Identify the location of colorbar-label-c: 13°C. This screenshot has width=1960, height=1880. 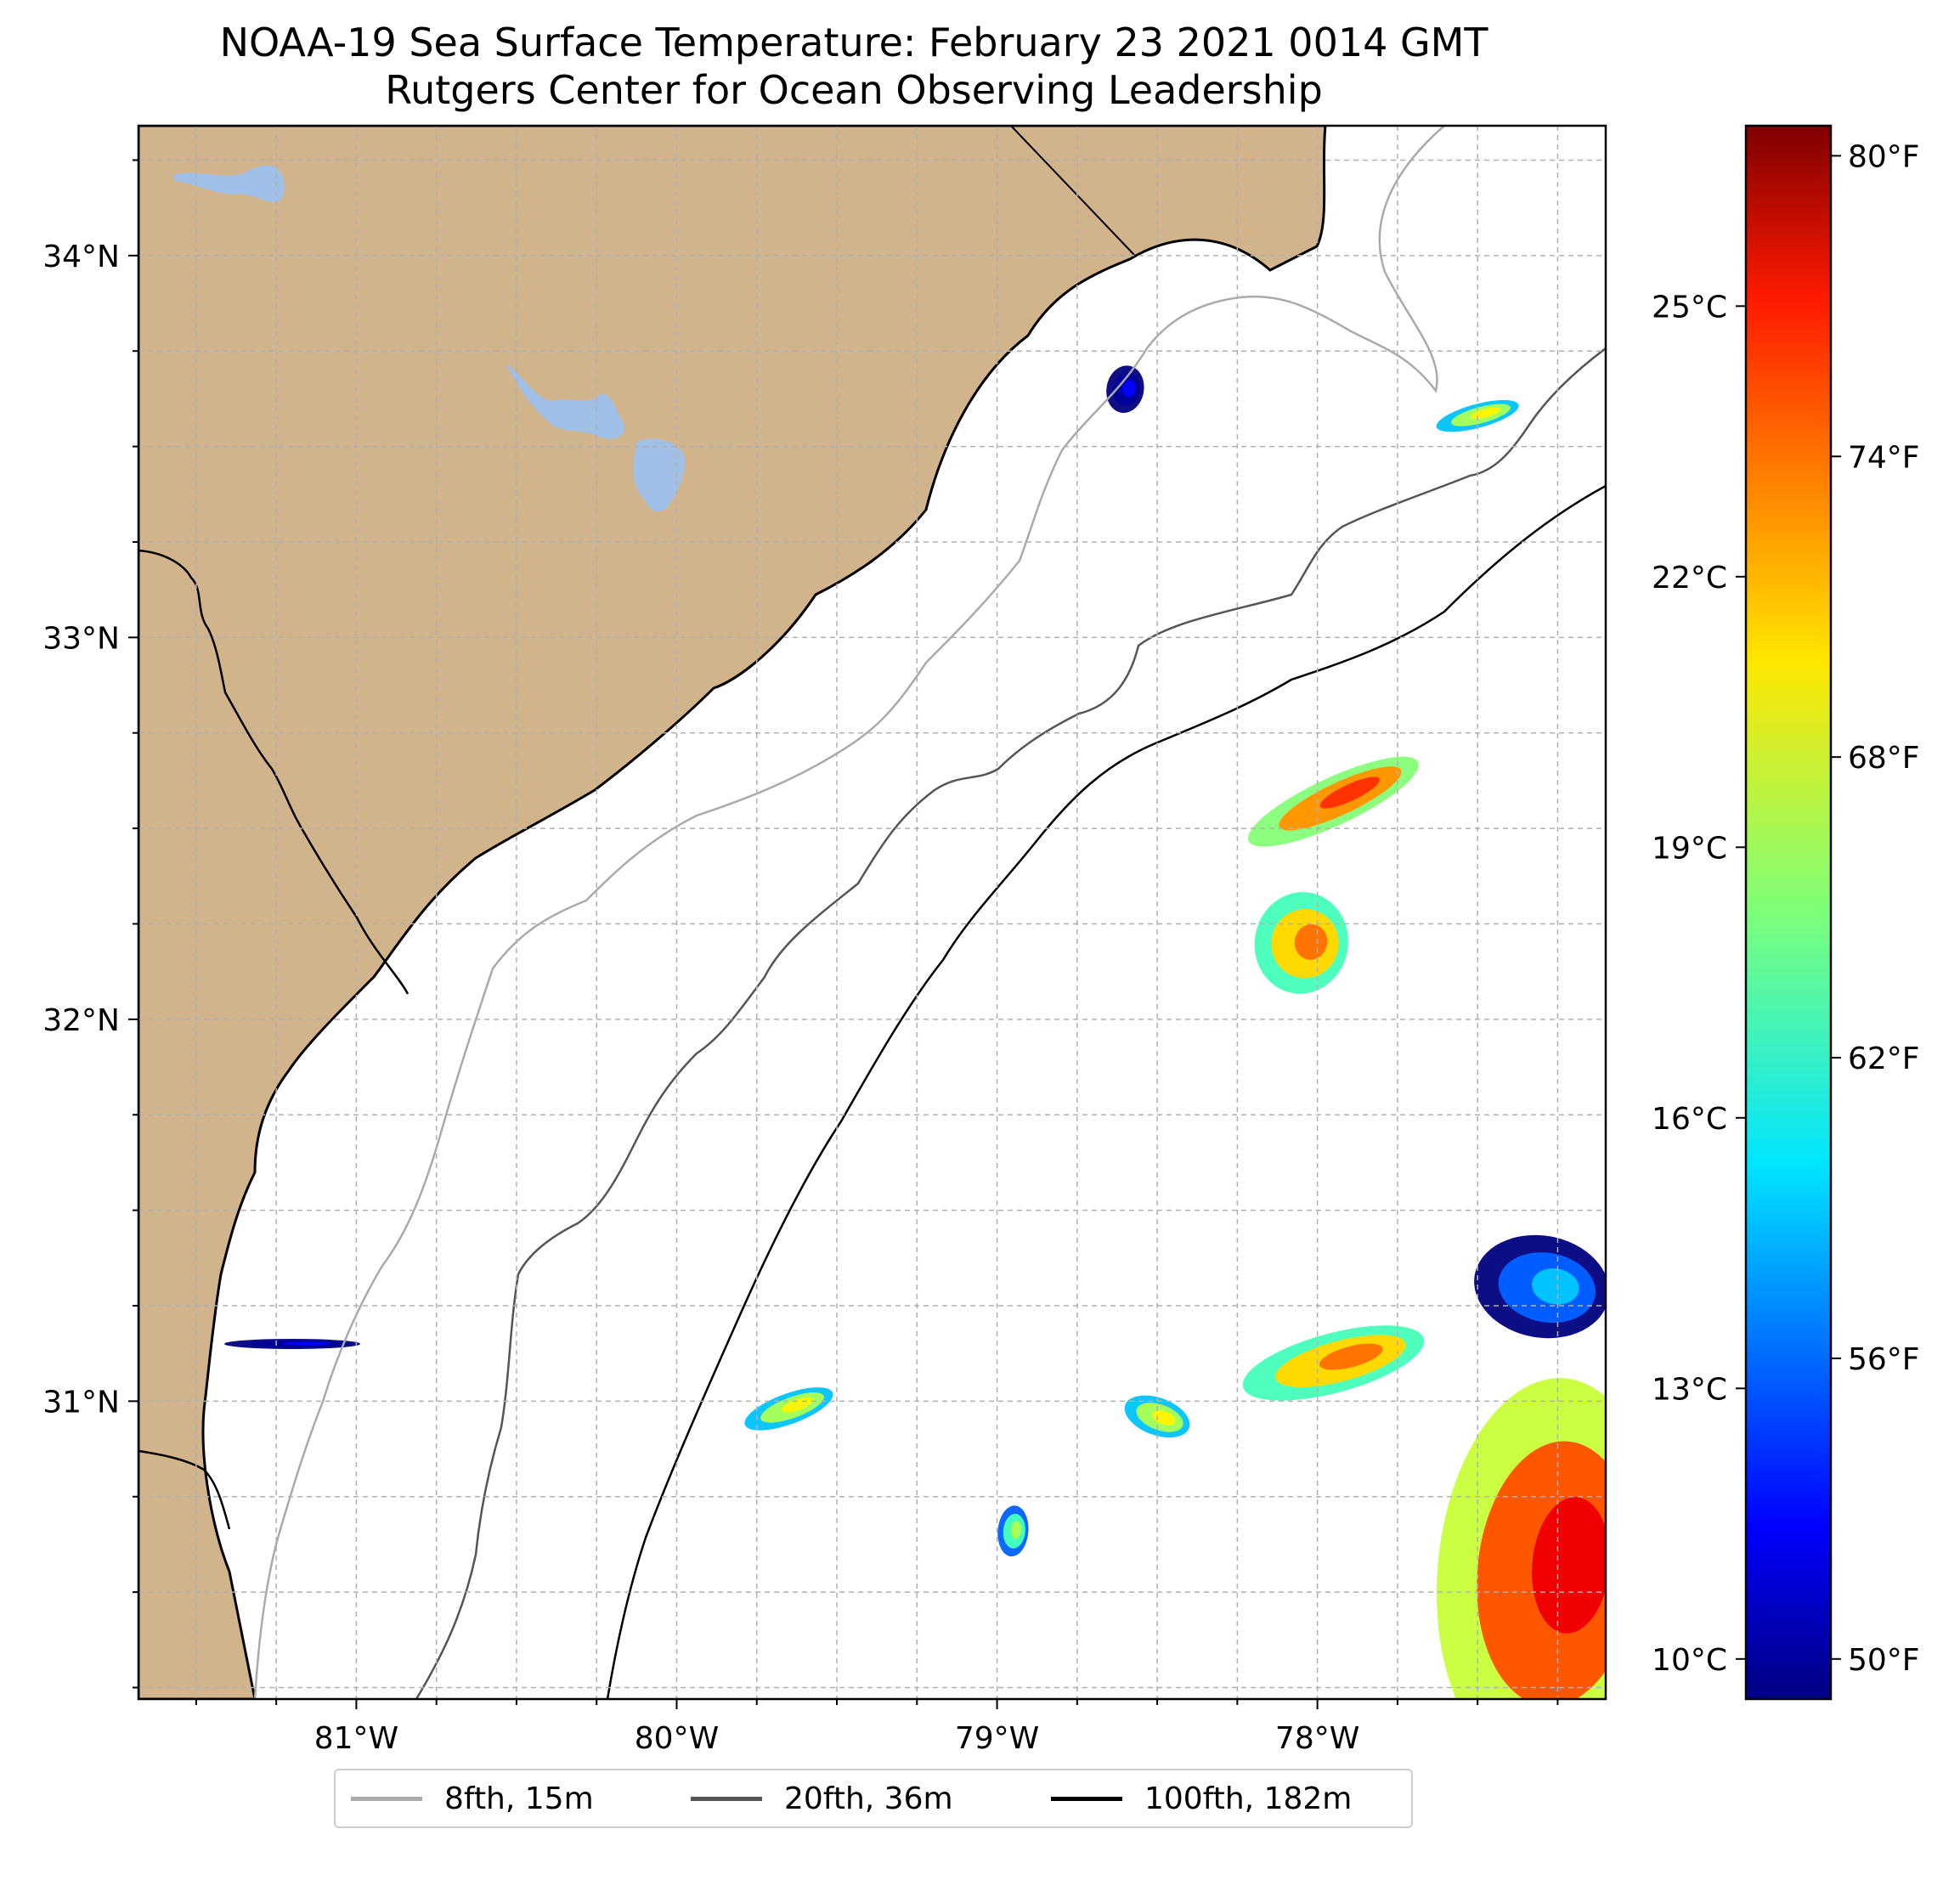
(1690, 1390).